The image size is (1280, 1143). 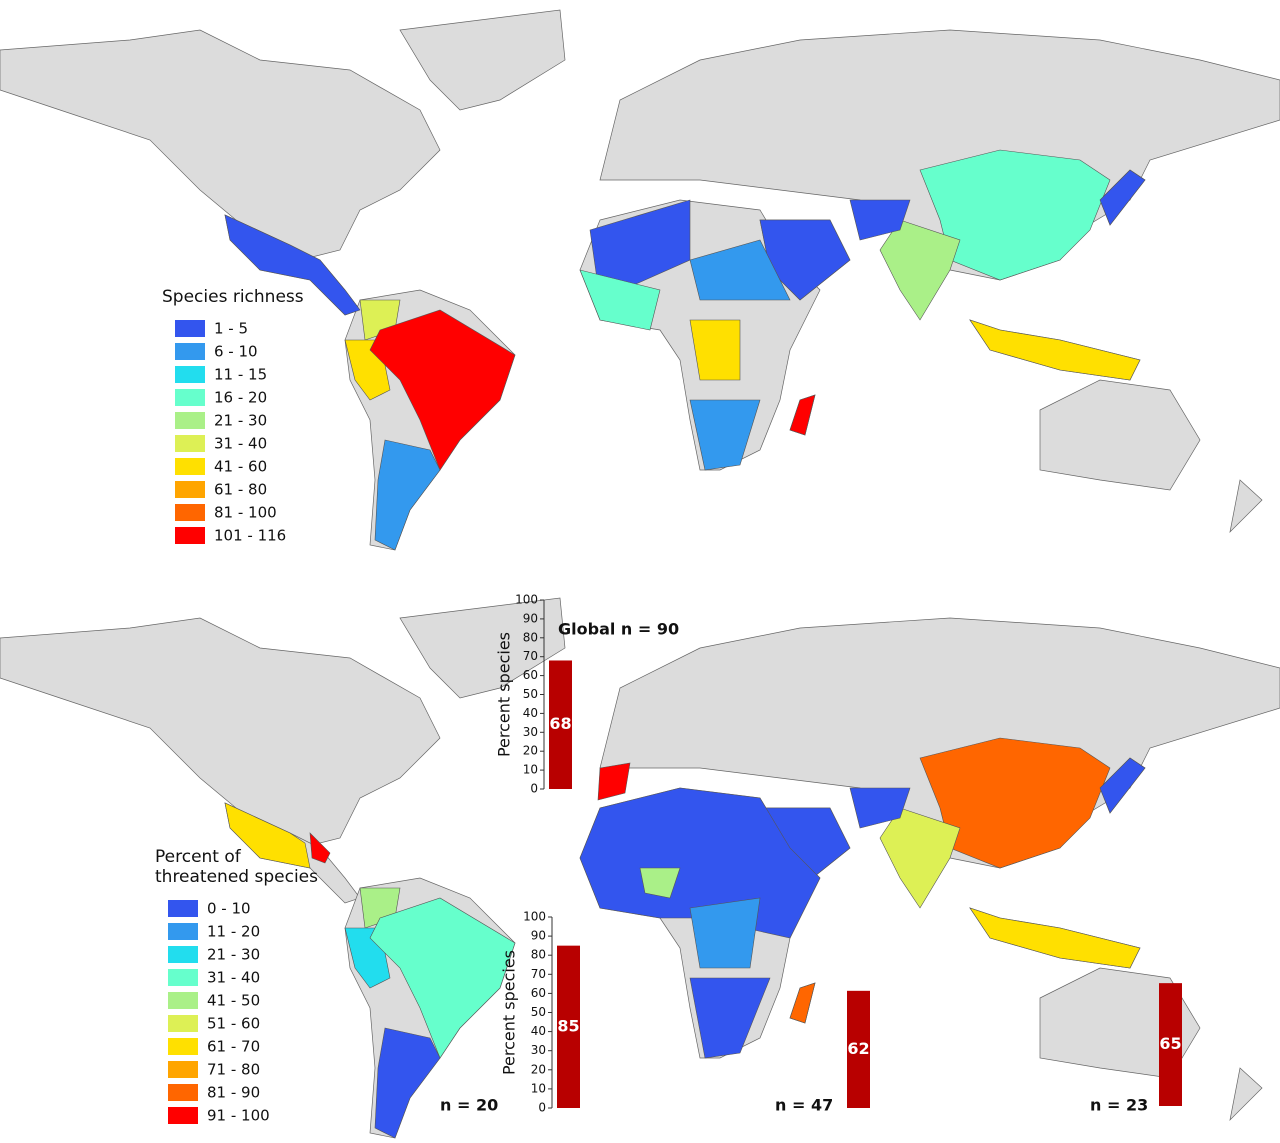 I want to click on legend-label: 81 - 100, so click(x=245, y=513).